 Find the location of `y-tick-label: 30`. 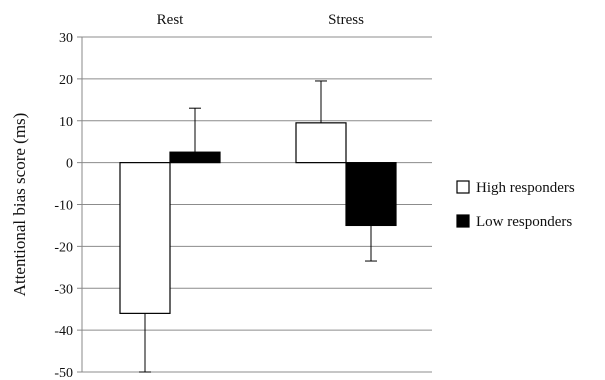

y-tick-label: 30 is located at coordinates (66, 38).